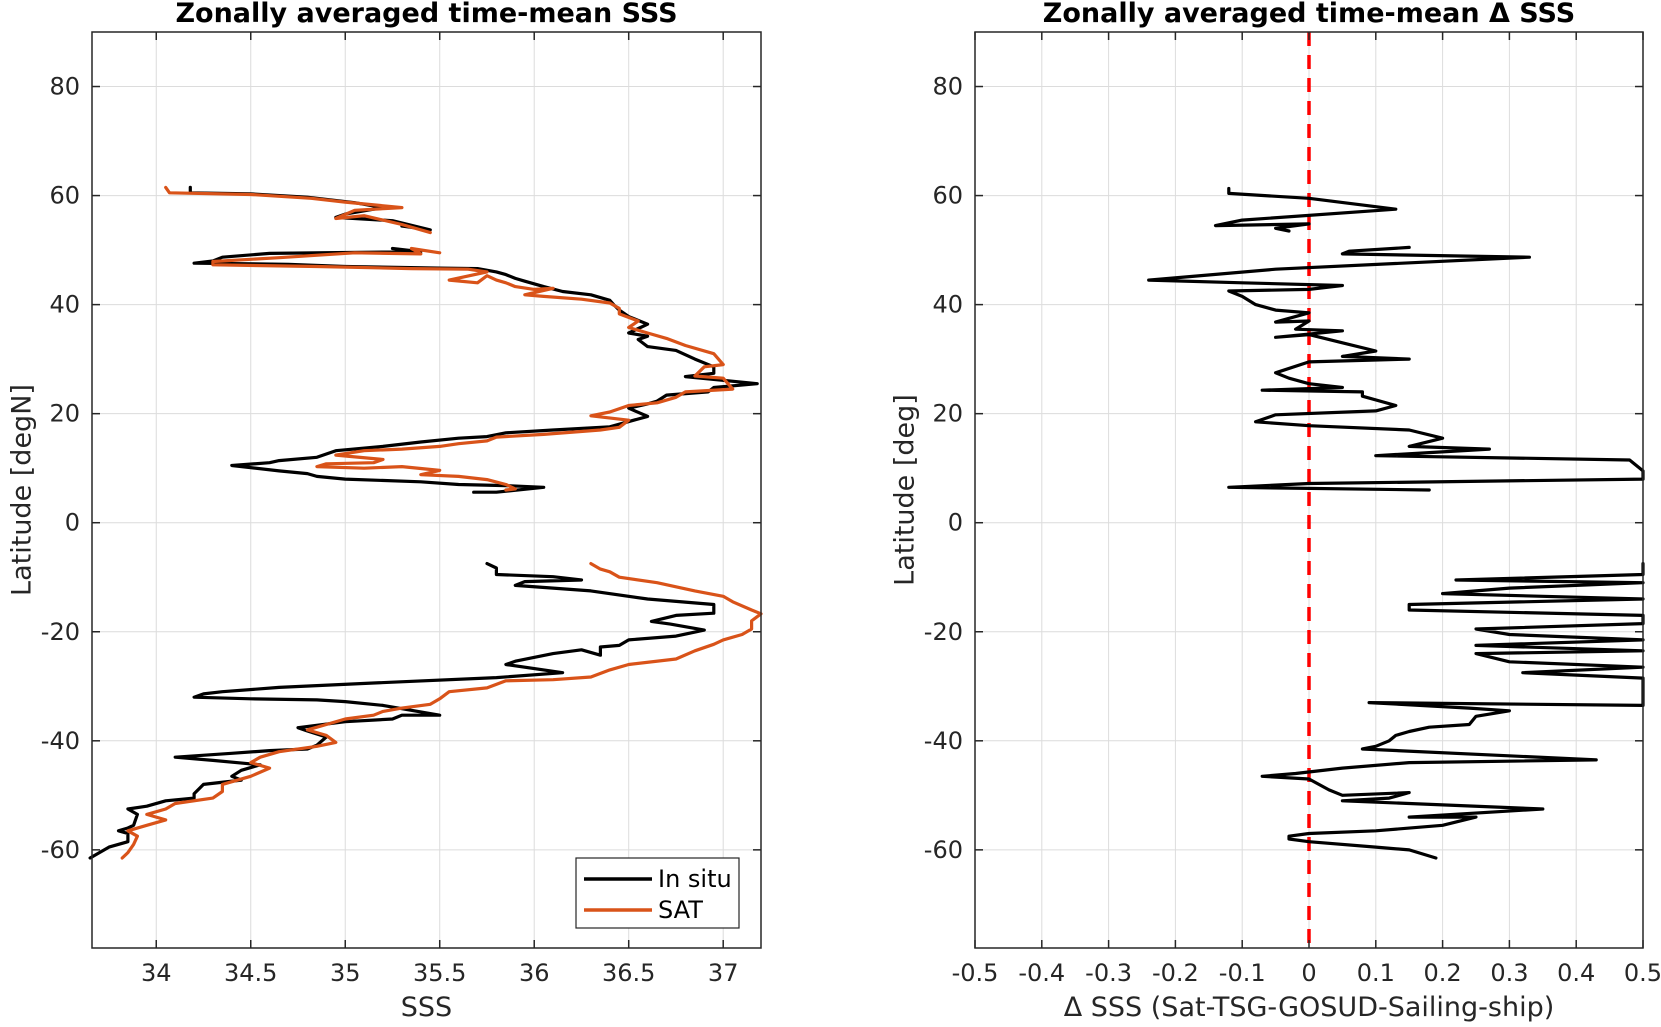 This screenshot has width=1661, height=1027. What do you see at coordinates (22, 490) in the screenshot?
I see `sss-y-axis-label: Latitude [degN]` at bounding box center [22, 490].